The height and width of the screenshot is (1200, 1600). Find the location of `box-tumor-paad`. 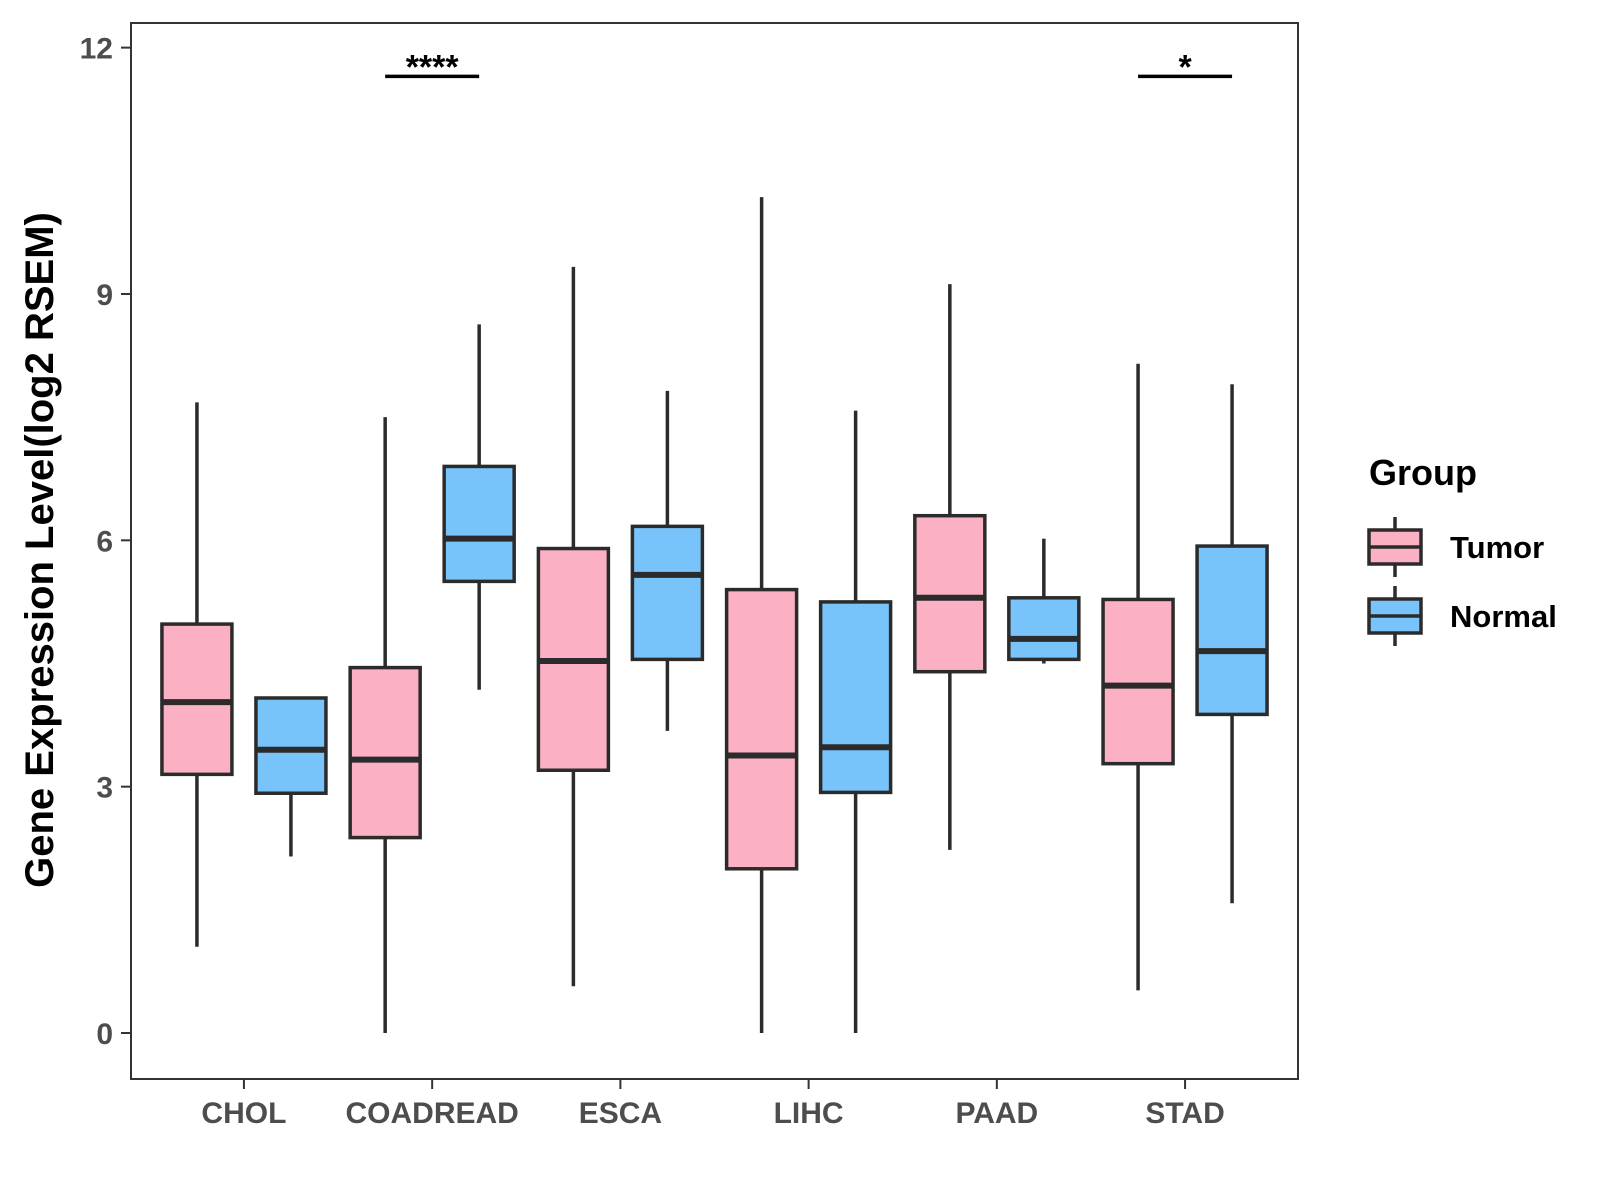

box-tumor-paad is located at coordinates (950, 567).